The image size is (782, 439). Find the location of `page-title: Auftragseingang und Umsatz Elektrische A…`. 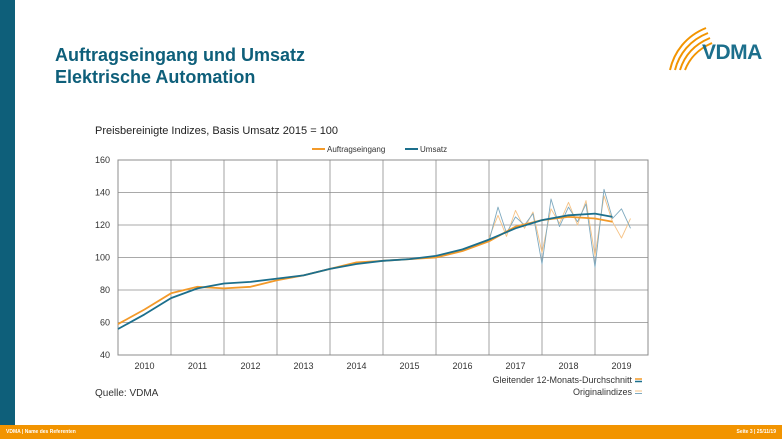

page-title: Auftragseingang und Umsatz Elektrische A… is located at coordinates (180, 66).